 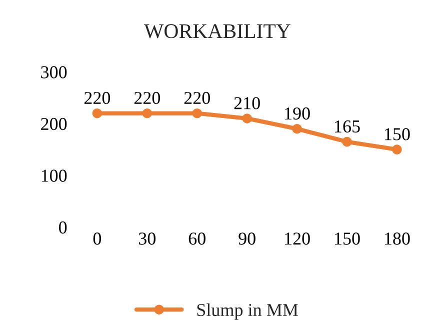 I want to click on data-label: 210, so click(x=247, y=103).